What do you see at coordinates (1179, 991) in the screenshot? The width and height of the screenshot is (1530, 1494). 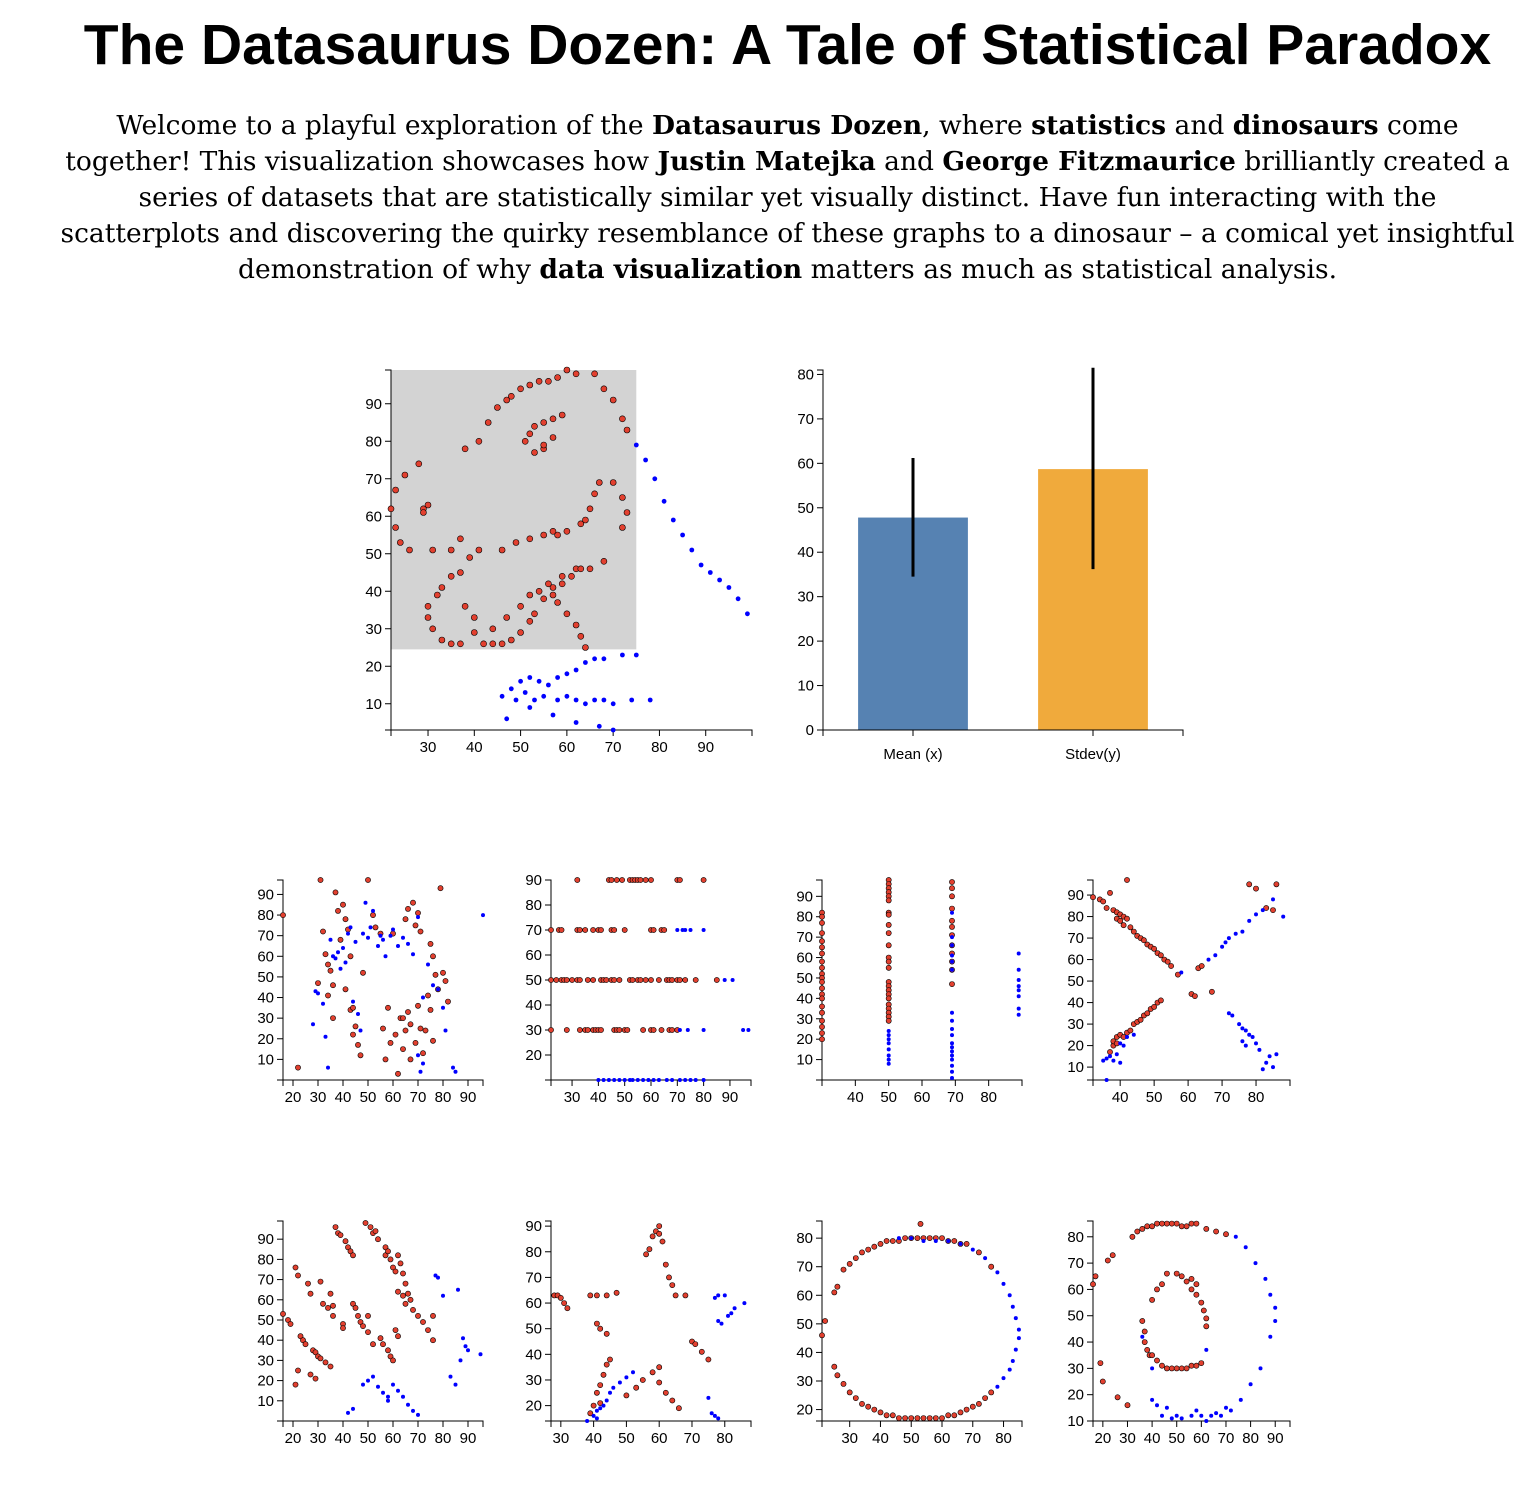 I see `x_shape-chart: 10 20 30 40 50 60 70 80 90 40 50 60 70 80` at bounding box center [1179, 991].